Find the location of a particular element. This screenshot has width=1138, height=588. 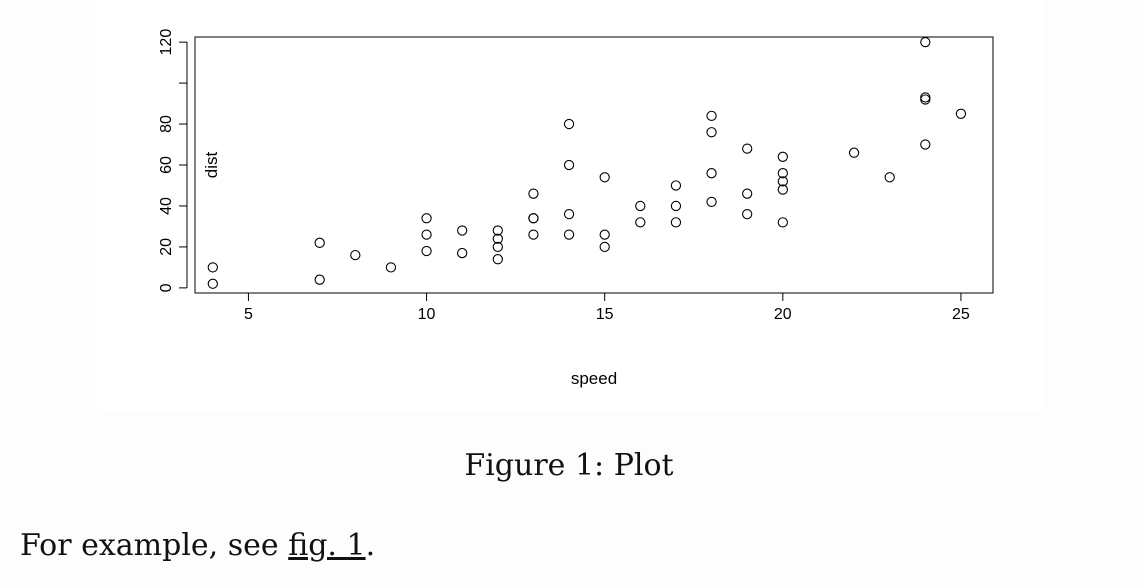

x-axis: 5 10 15 20 25 is located at coordinates (607, 307).